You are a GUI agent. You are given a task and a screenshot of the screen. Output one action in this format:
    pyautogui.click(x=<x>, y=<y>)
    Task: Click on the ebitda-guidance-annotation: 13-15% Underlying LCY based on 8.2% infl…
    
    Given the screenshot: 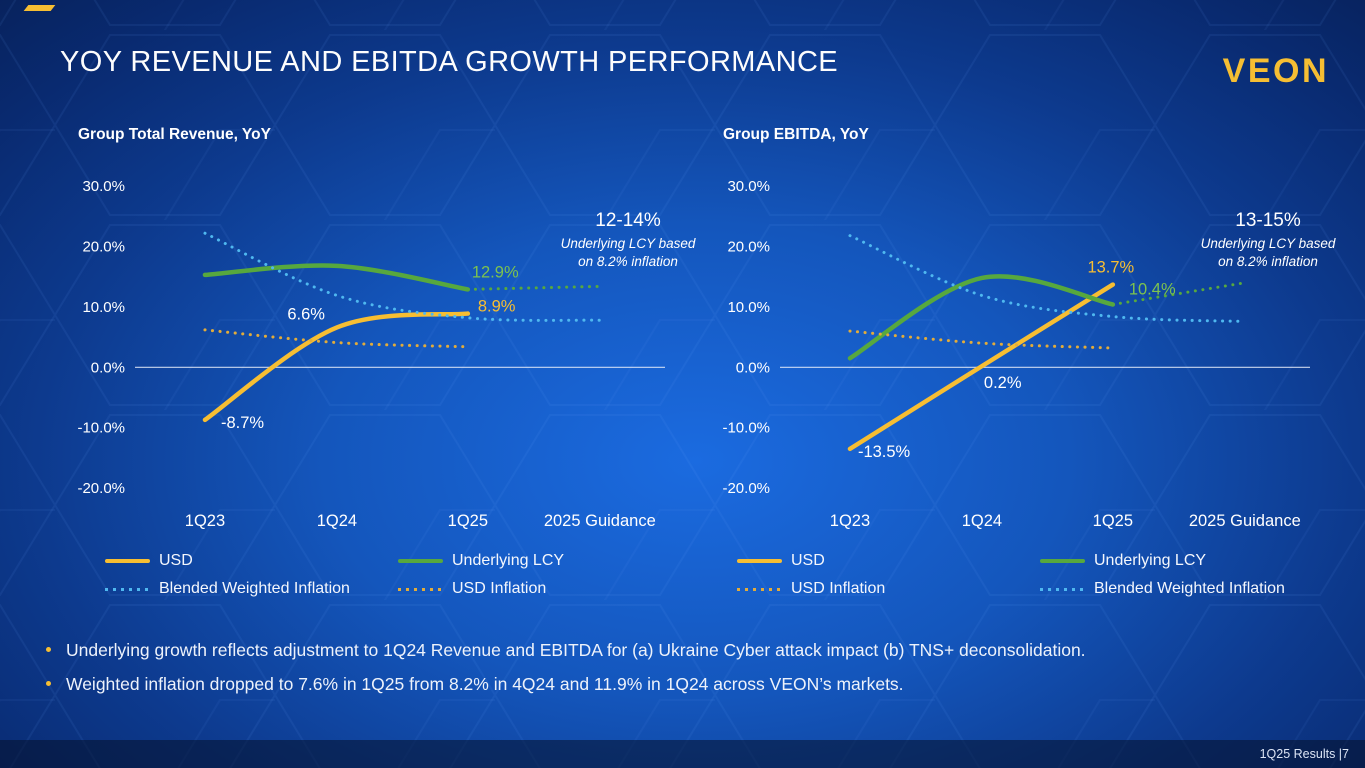 What is the action you would take?
    pyautogui.click(x=1266, y=240)
    